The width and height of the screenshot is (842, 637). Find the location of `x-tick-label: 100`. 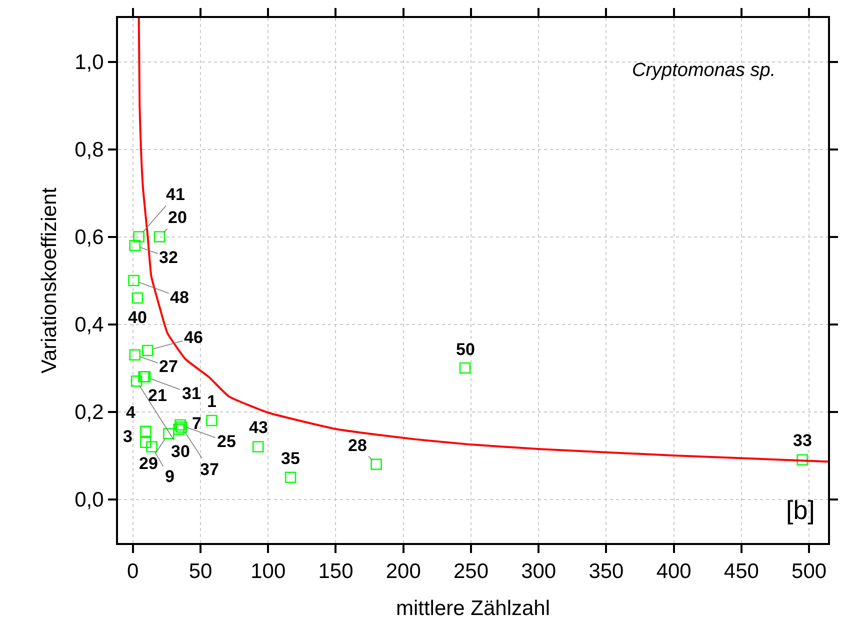

x-tick-label: 100 is located at coordinates (268, 572).